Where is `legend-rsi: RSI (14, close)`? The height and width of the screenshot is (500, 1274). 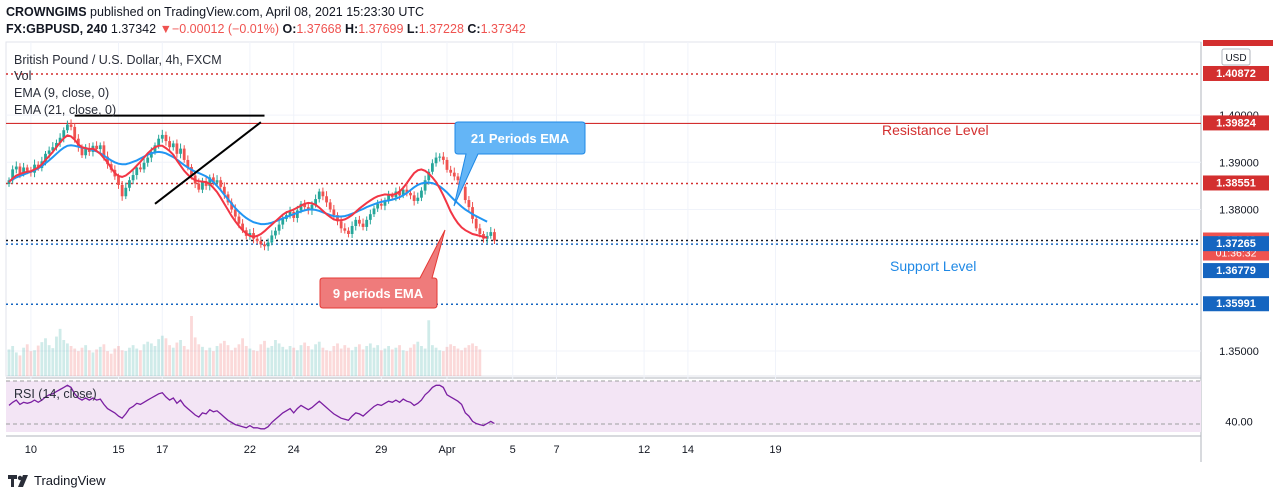
legend-rsi: RSI (14, close) is located at coordinates (55, 394).